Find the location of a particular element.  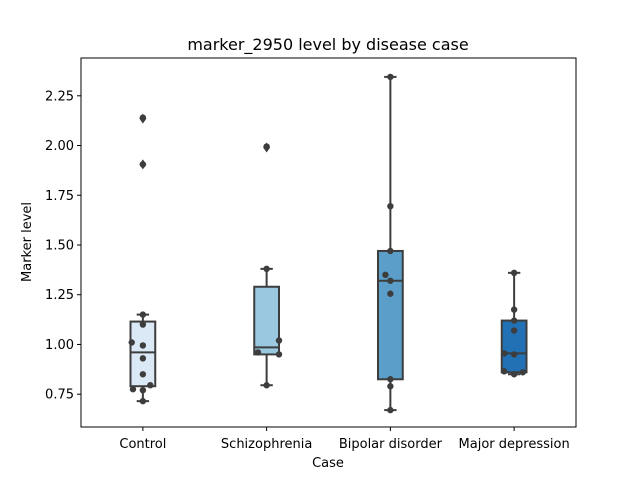

x-tick-label: Bipolar disorder is located at coordinates (391, 444).